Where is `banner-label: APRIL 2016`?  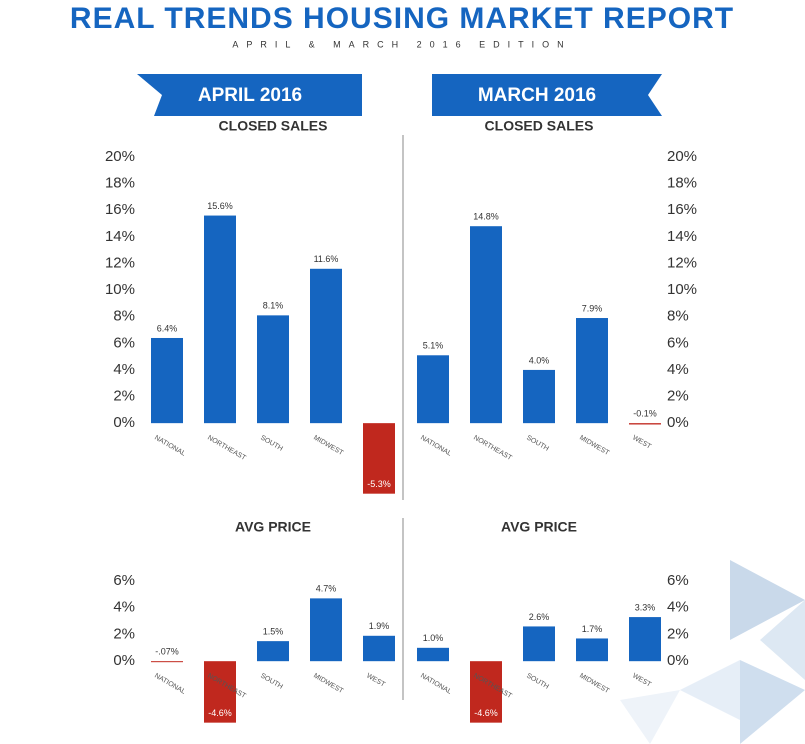 banner-label: APRIL 2016 is located at coordinates (250, 95).